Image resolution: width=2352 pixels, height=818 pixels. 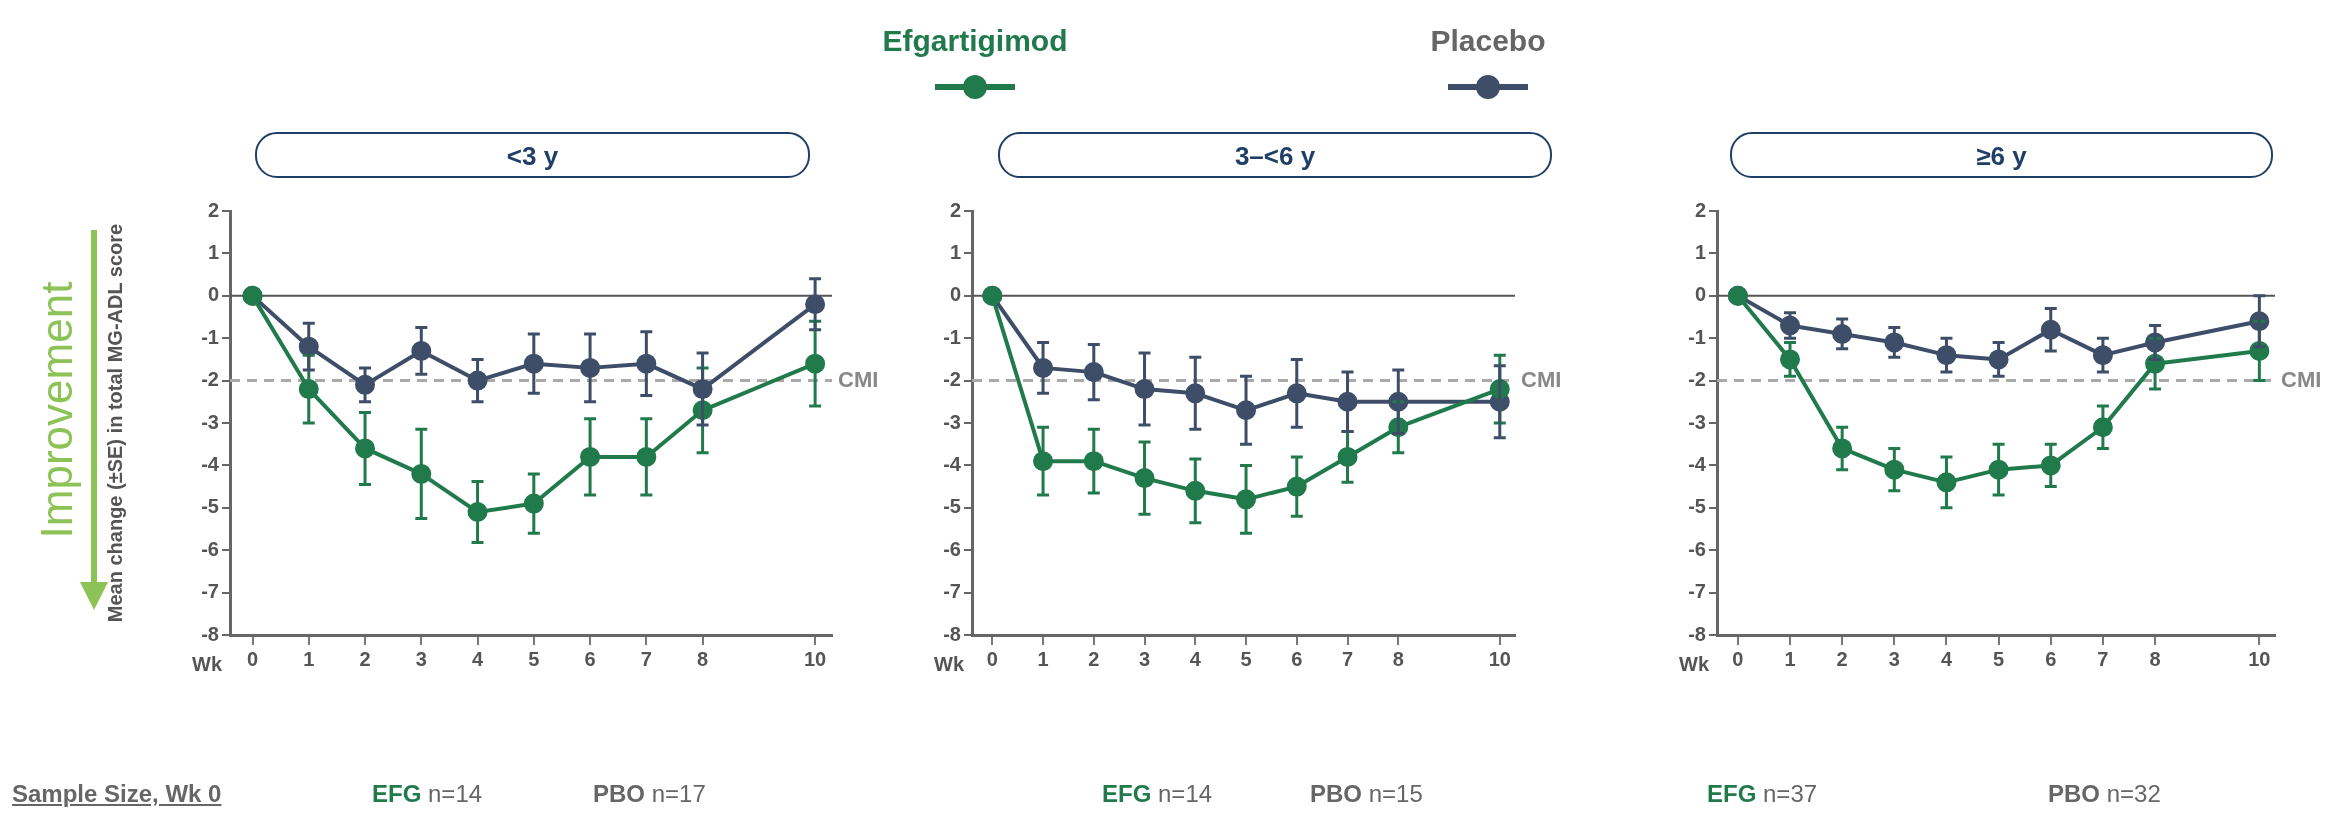 I want to click on text: PBO n=32, so click(x=2104, y=794).